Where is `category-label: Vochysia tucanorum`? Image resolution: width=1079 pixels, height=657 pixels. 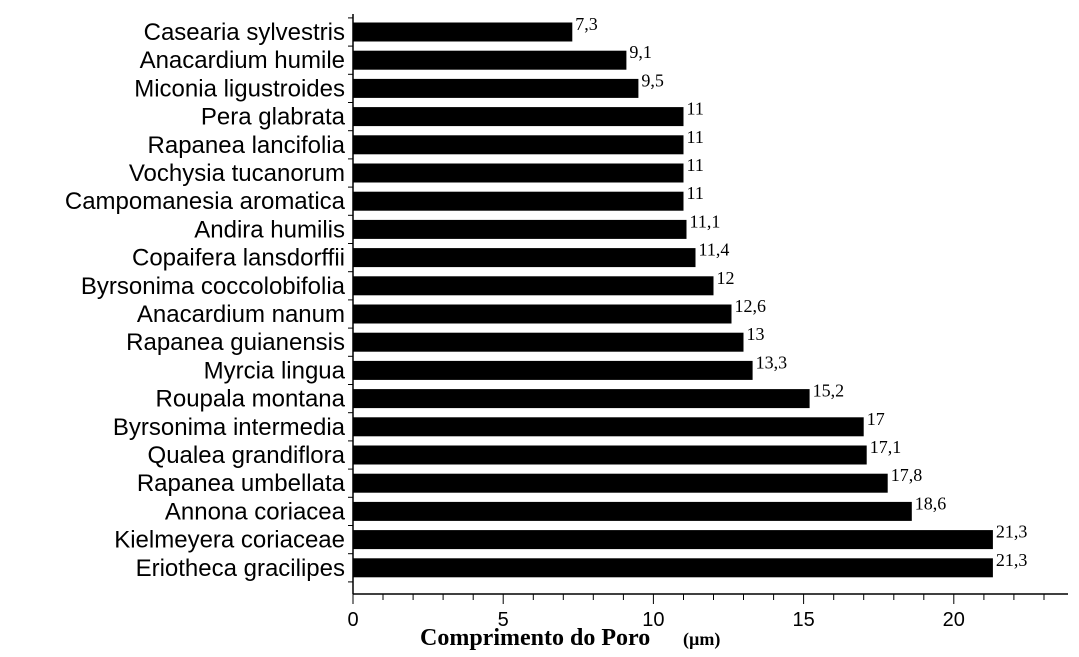
category-label: Vochysia tucanorum is located at coordinates (237, 173).